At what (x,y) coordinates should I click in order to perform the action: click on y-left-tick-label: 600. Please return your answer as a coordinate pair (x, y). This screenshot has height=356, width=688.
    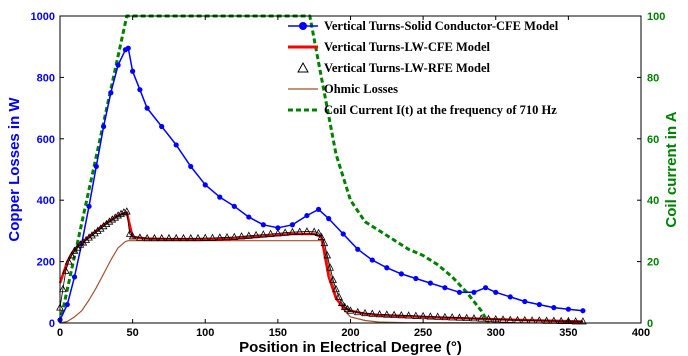
    Looking at the image, I should click on (46, 140).